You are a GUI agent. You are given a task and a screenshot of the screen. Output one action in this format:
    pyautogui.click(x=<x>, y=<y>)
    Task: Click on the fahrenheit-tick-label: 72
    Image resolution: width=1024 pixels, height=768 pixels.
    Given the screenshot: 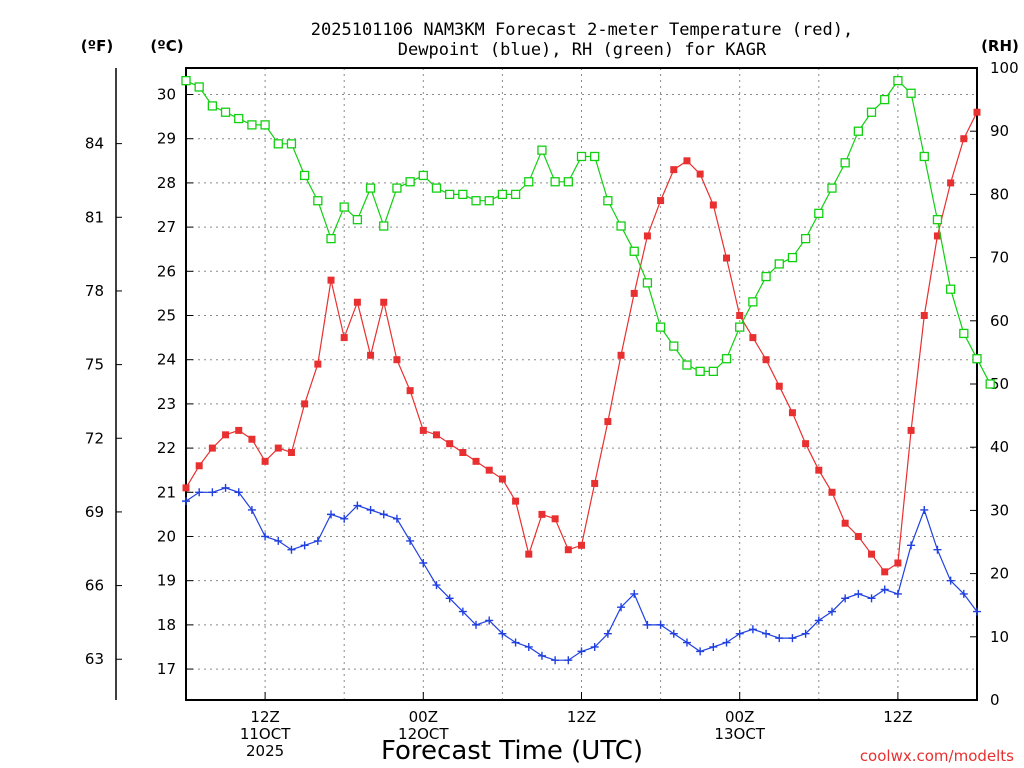 What is the action you would take?
    pyautogui.click(x=94, y=438)
    